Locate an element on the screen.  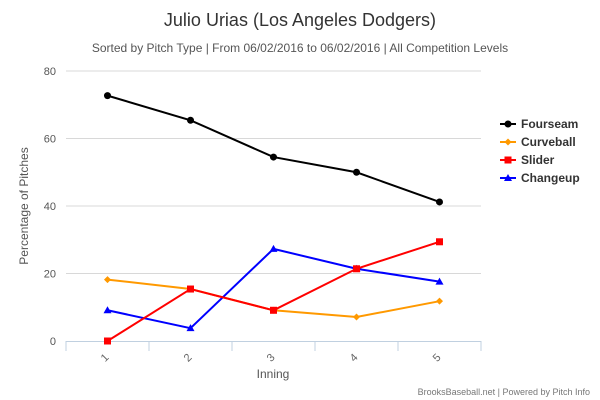
x-tick-label: 2 is located at coordinates (188, 358).